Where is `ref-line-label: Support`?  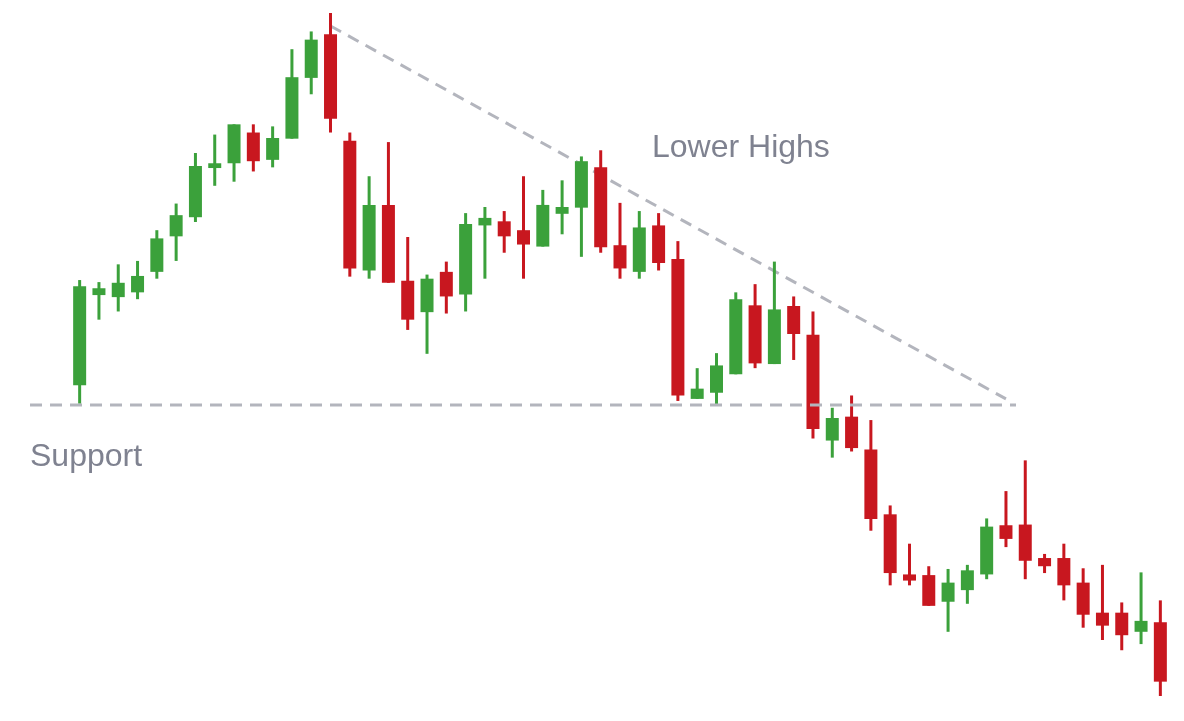 ref-line-label: Support is located at coordinates (86, 454).